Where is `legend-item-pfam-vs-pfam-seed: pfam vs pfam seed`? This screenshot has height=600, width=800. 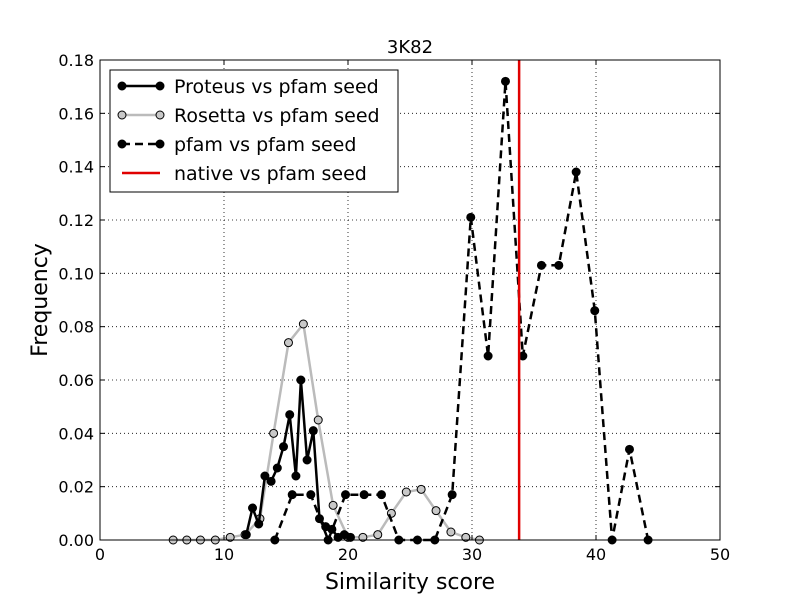
legend-item-pfam-vs-pfam-seed: pfam vs pfam seed is located at coordinates (236, 145).